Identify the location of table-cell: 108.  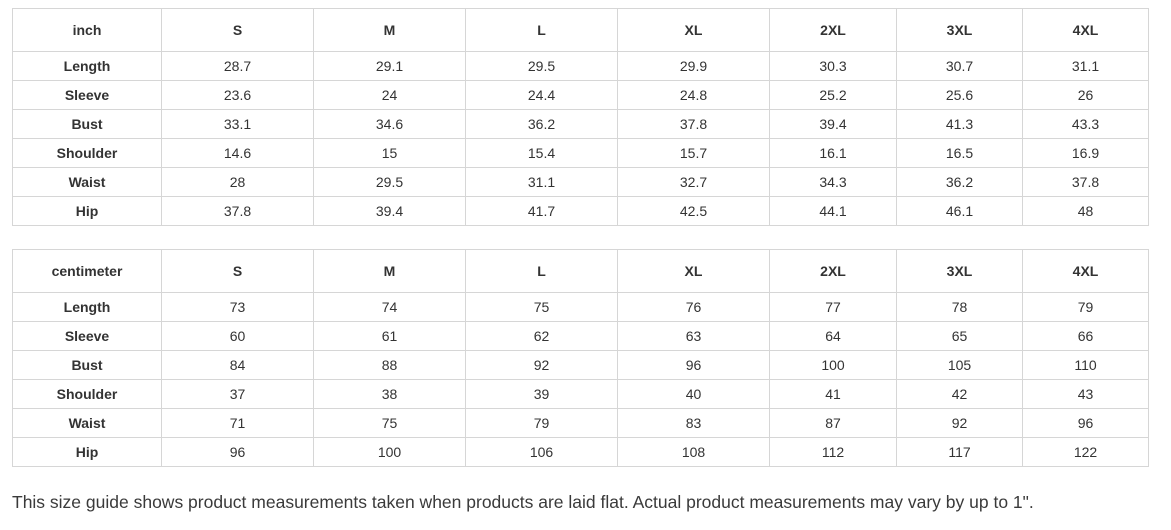
(693, 452).